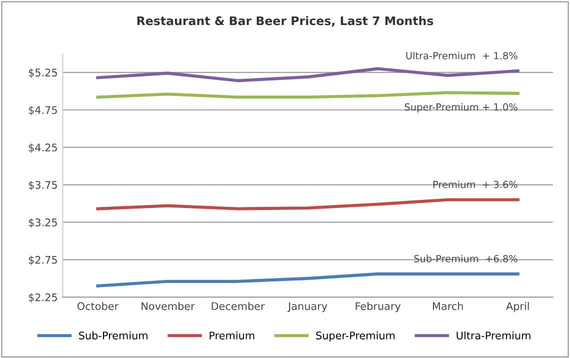  I want to click on legend-label: Premium, so click(232, 335).